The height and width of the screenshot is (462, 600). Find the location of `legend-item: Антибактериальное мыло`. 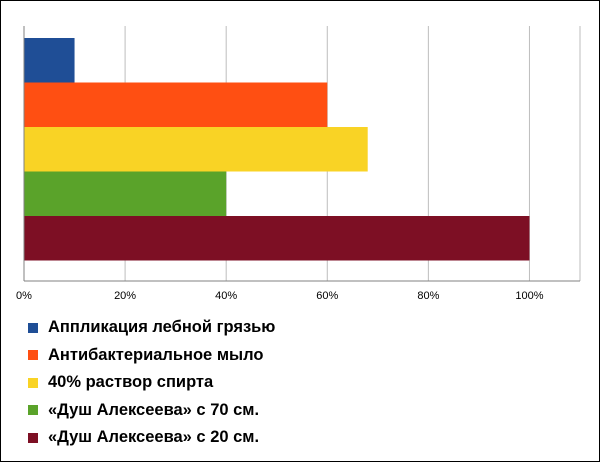

legend-item: Антибактериальное мыло is located at coordinates (151, 356).